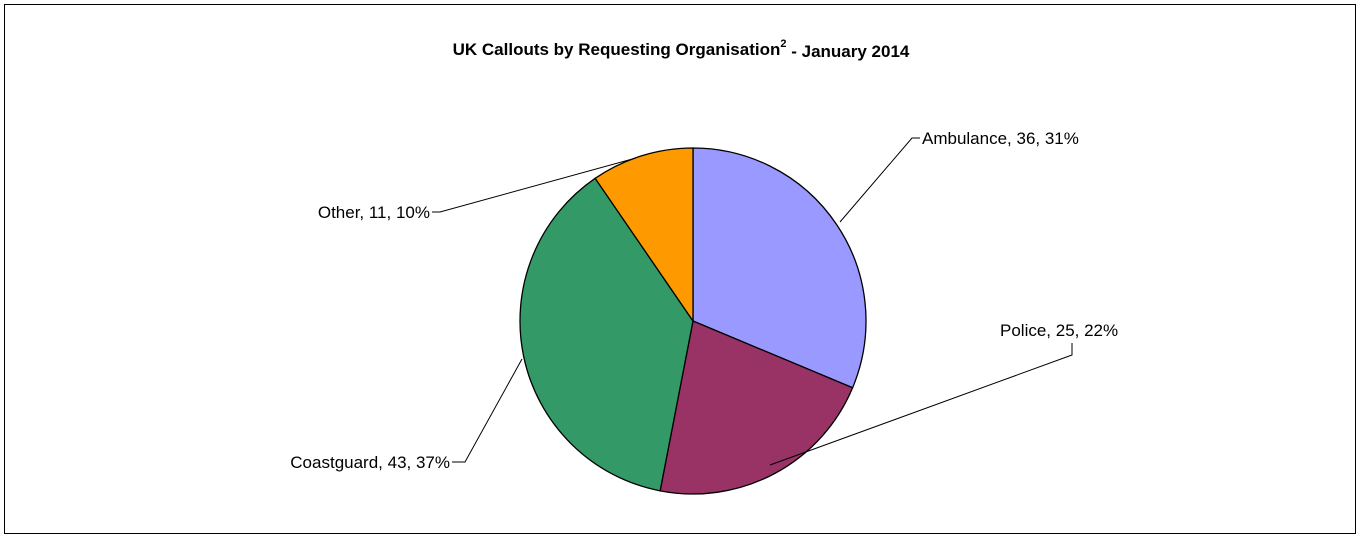 The height and width of the screenshot is (534, 1362). I want to click on chart-title-superscript: 2, so click(783, 44).